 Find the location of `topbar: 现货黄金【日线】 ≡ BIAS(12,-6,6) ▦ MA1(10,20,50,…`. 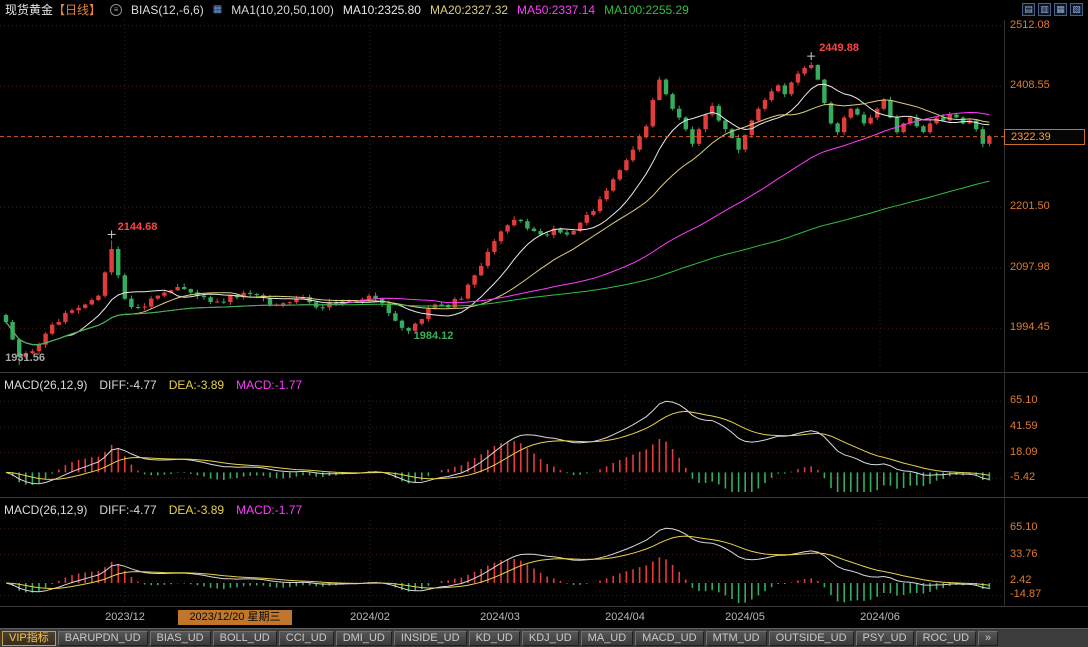

topbar: 现货黄金【日线】 ≡ BIAS(12,-6,6) ▦ MA1(10,20,50,… is located at coordinates (544, 9).